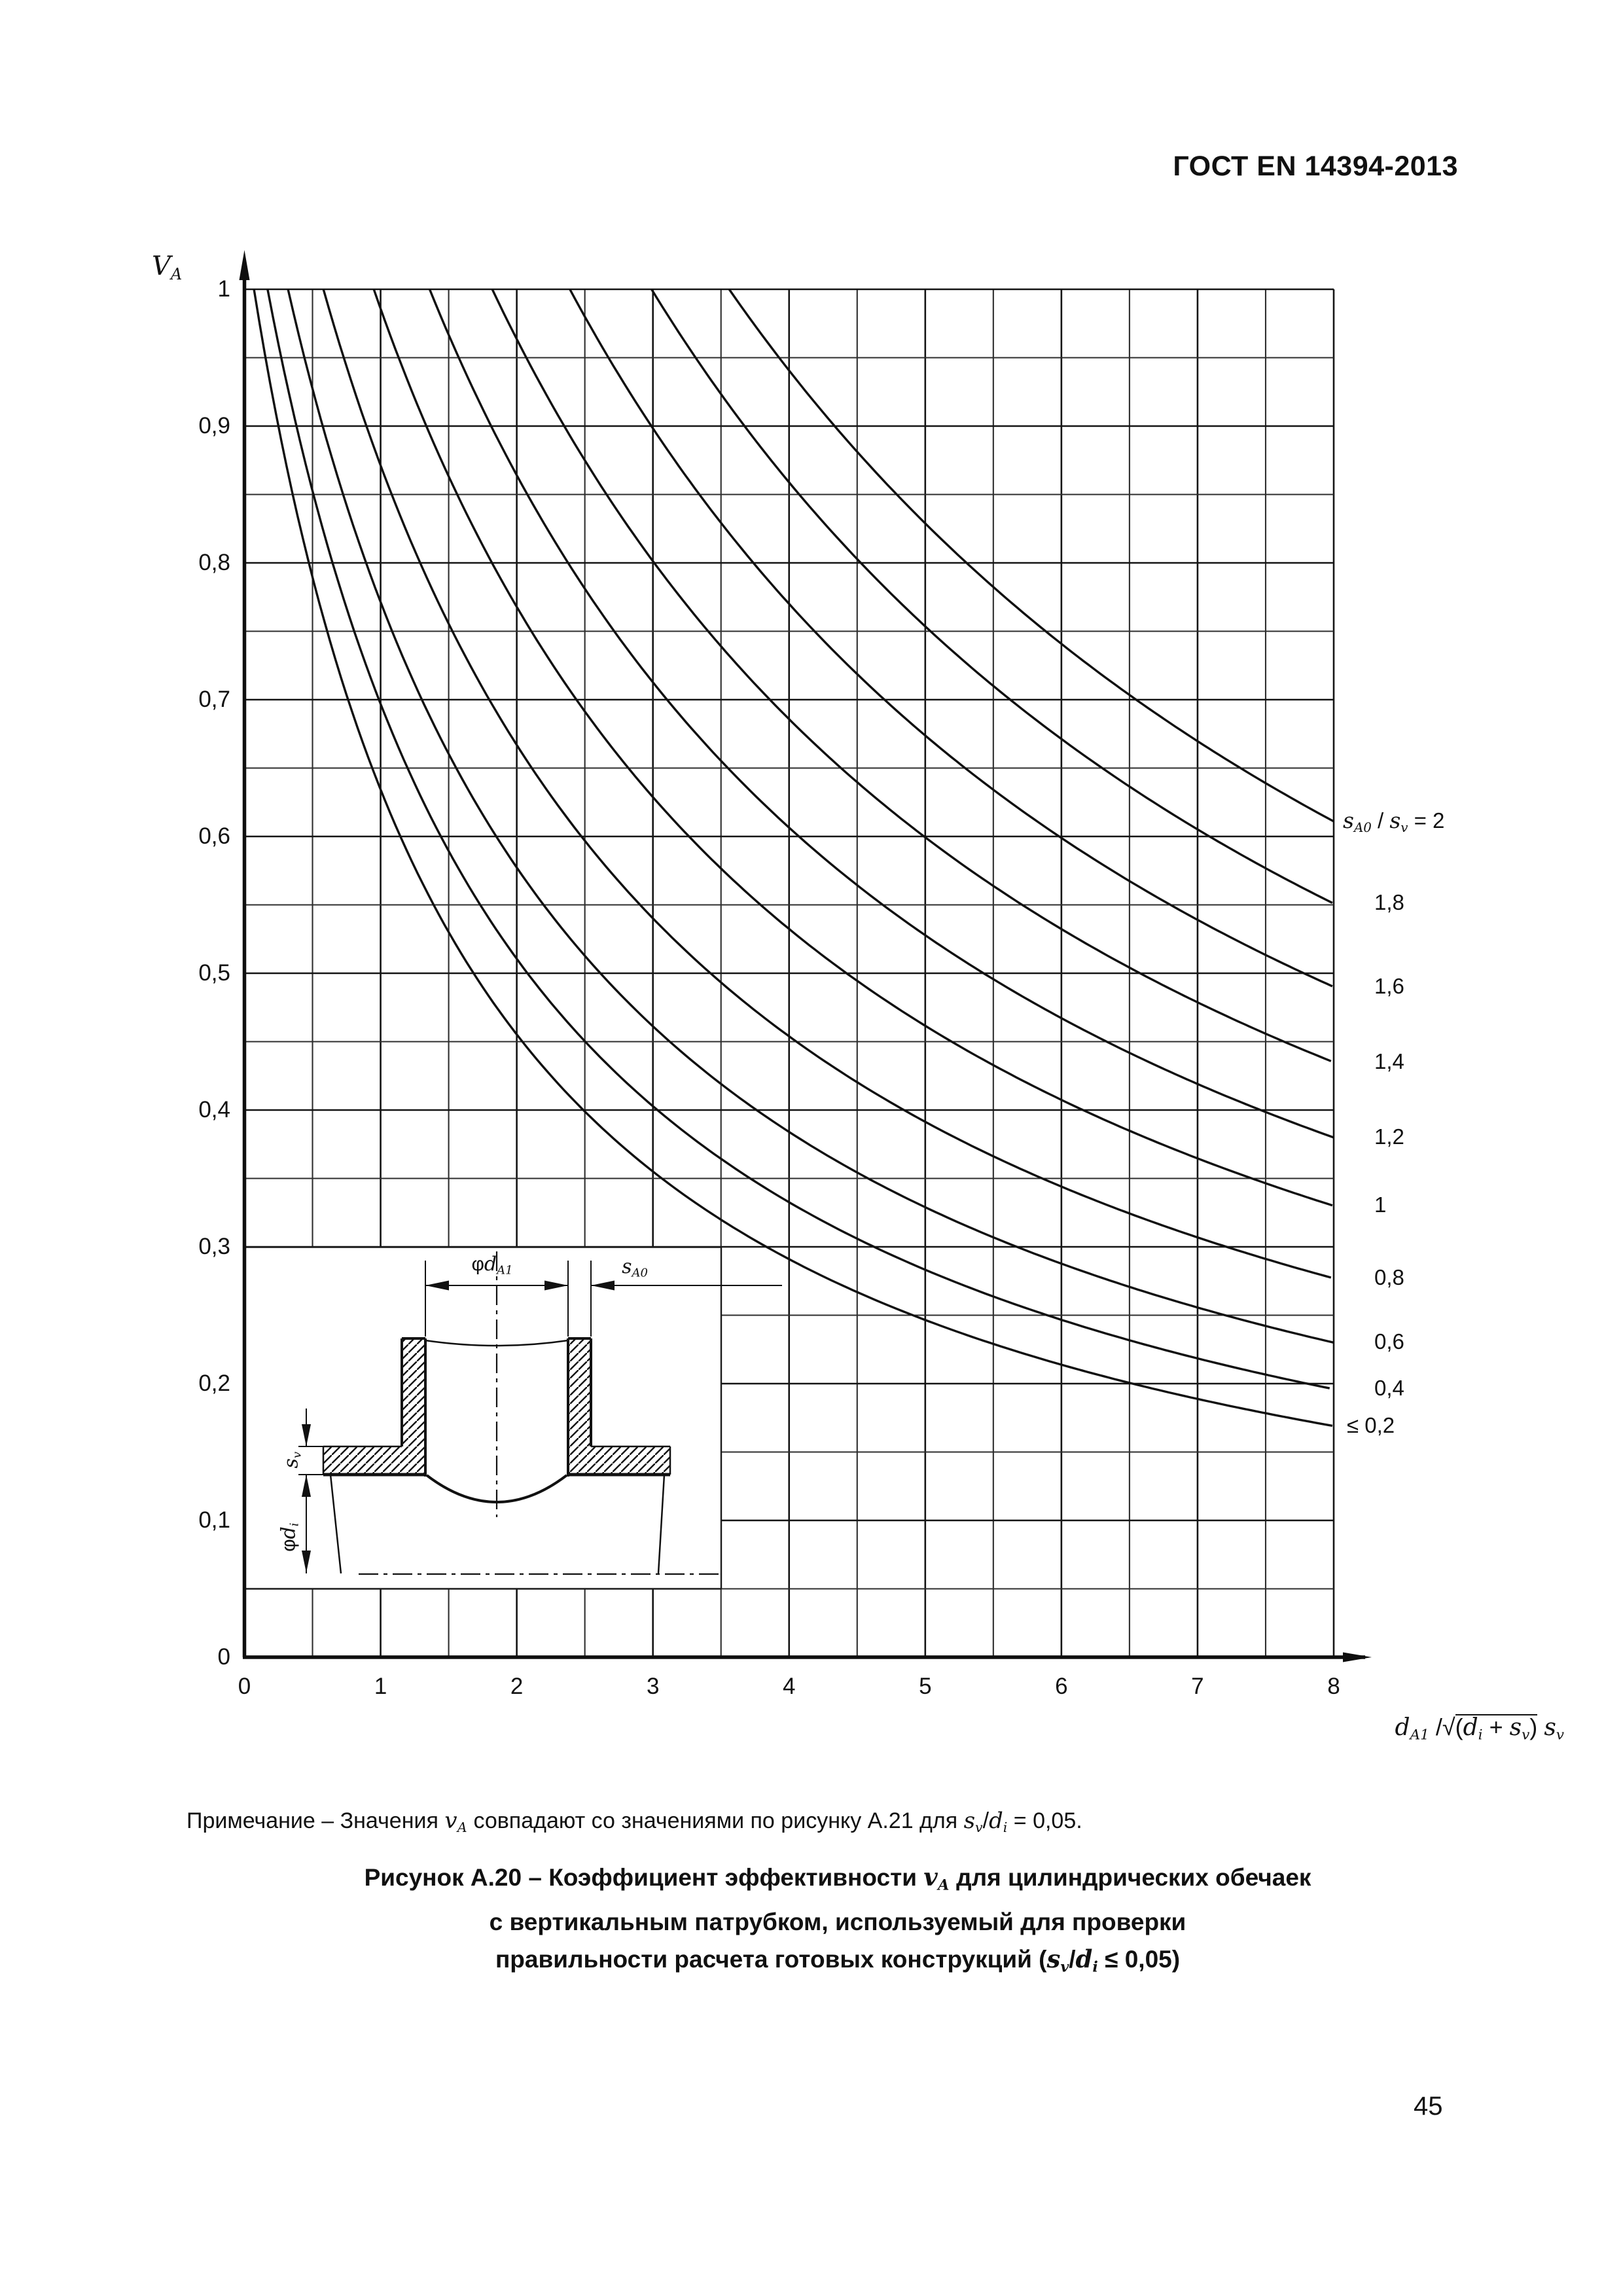  I want to click on inset-label-d-a1: φdA1, so click(492, 1265).